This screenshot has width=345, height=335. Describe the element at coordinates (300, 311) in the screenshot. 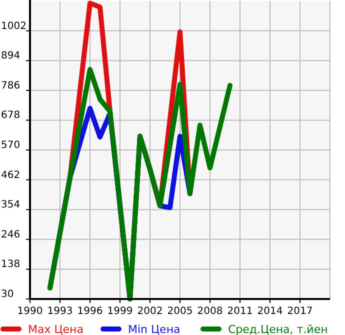

I see `x-tick-label: 2017` at that location.